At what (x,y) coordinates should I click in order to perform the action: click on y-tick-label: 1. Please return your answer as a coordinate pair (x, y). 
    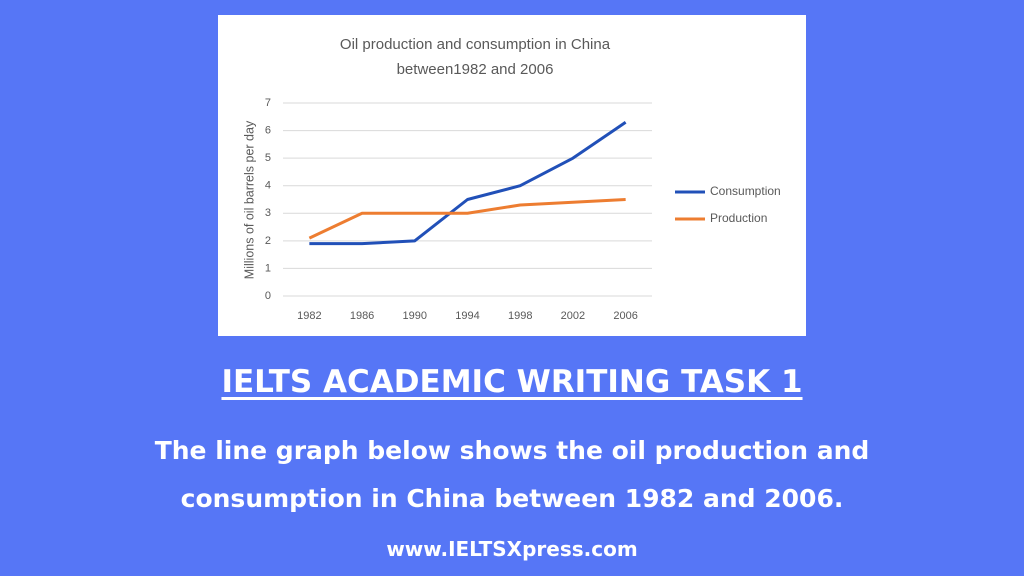
    Looking at the image, I should click on (268, 268).